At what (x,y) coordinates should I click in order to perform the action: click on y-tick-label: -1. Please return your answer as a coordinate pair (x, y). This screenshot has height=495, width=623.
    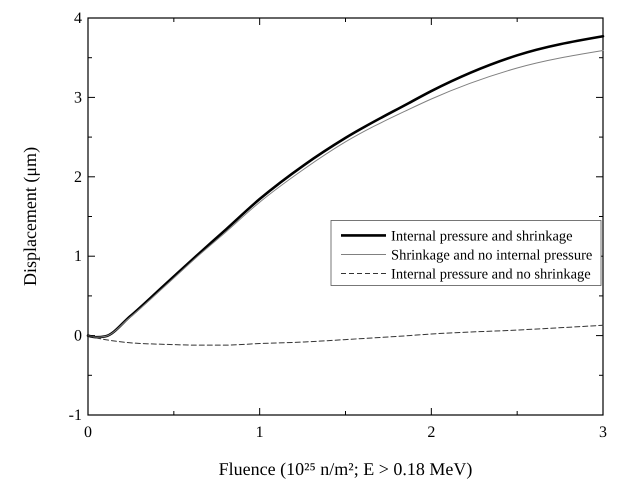
    Looking at the image, I should click on (75, 415).